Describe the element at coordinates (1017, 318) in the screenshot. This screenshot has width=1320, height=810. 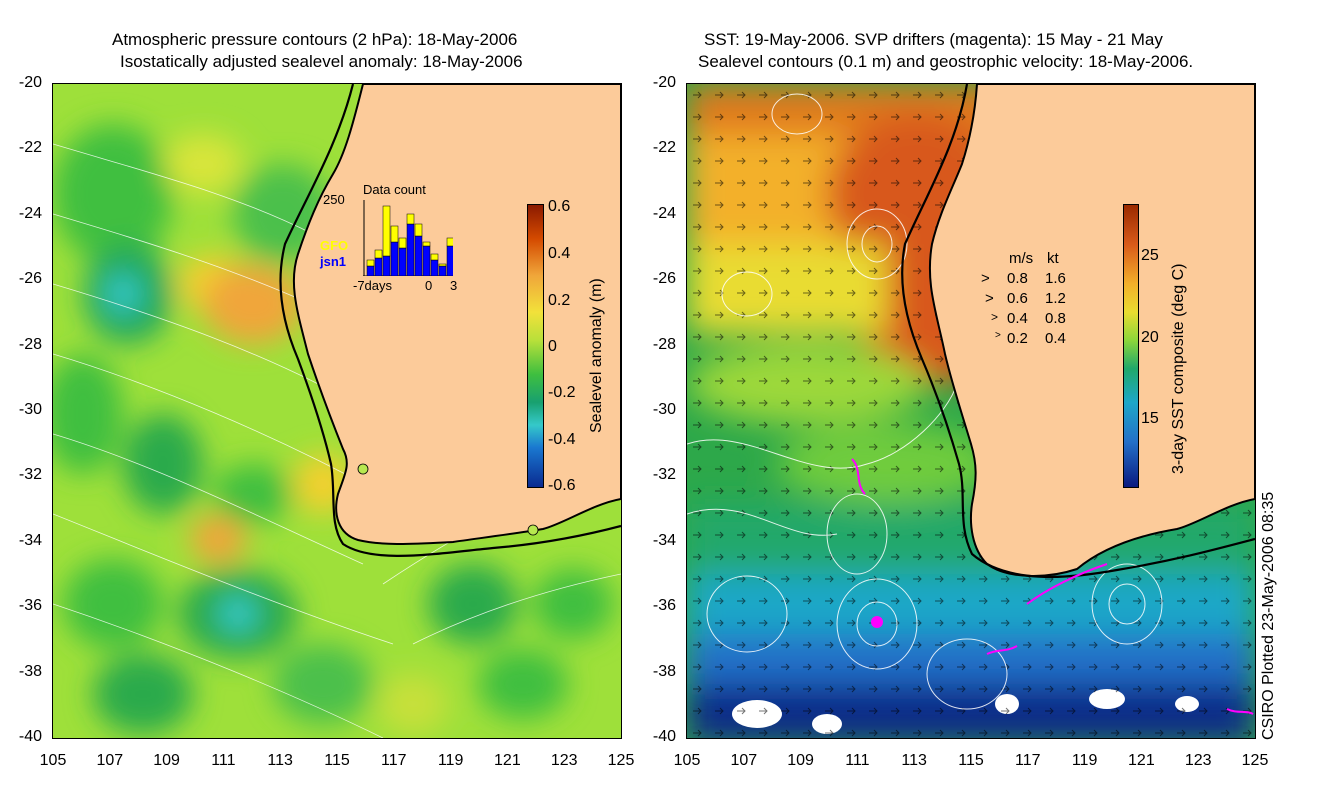
I see `velocity-ms: 0.4` at that location.